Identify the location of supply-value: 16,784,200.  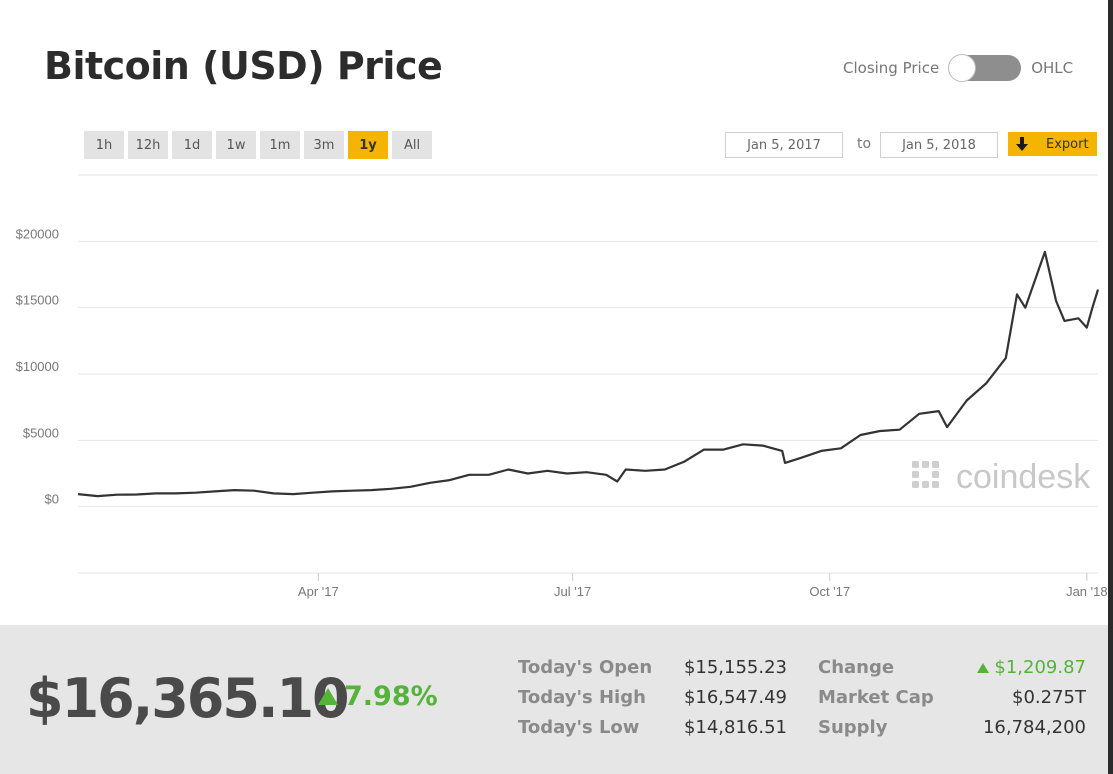
(1034, 727).